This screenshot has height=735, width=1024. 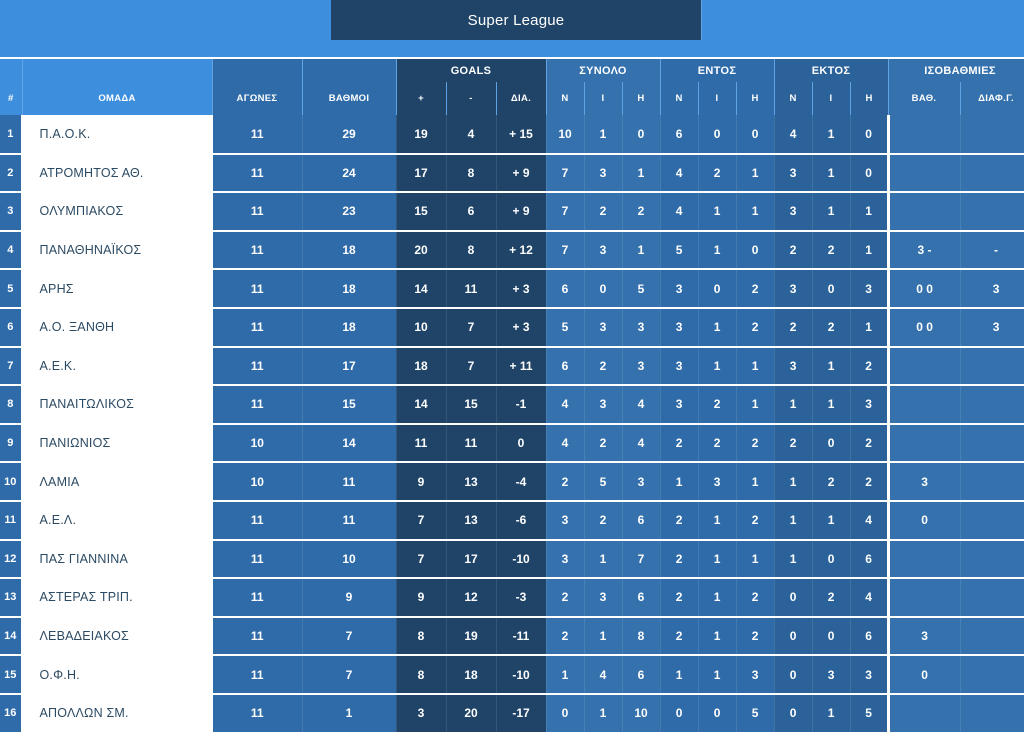 What do you see at coordinates (349, 98) in the screenshot?
I see `column-header-points: ΒΑΘΜΟΙ` at bounding box center [349, 98].